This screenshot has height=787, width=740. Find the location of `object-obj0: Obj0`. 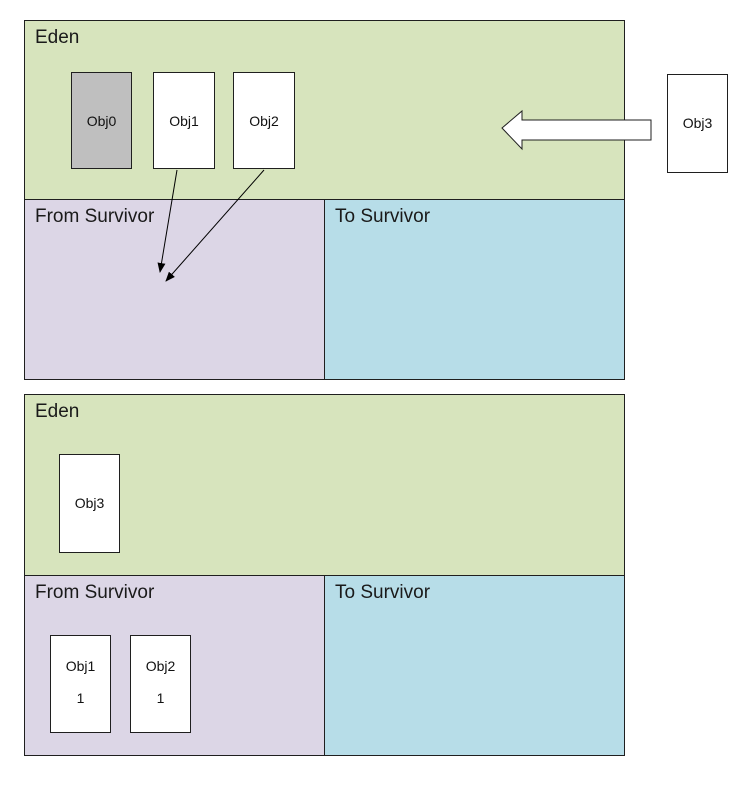

object-obj0: Obj0 is located at coordinates (101, 120).